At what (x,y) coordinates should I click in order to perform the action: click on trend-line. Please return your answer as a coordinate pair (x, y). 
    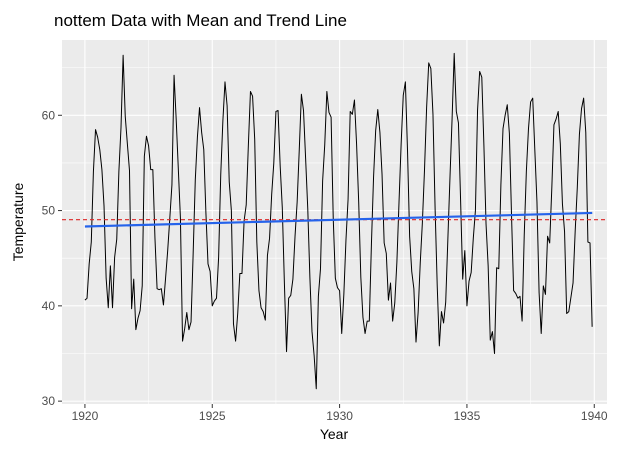
    Looking at the image, I should click on (338, 219).